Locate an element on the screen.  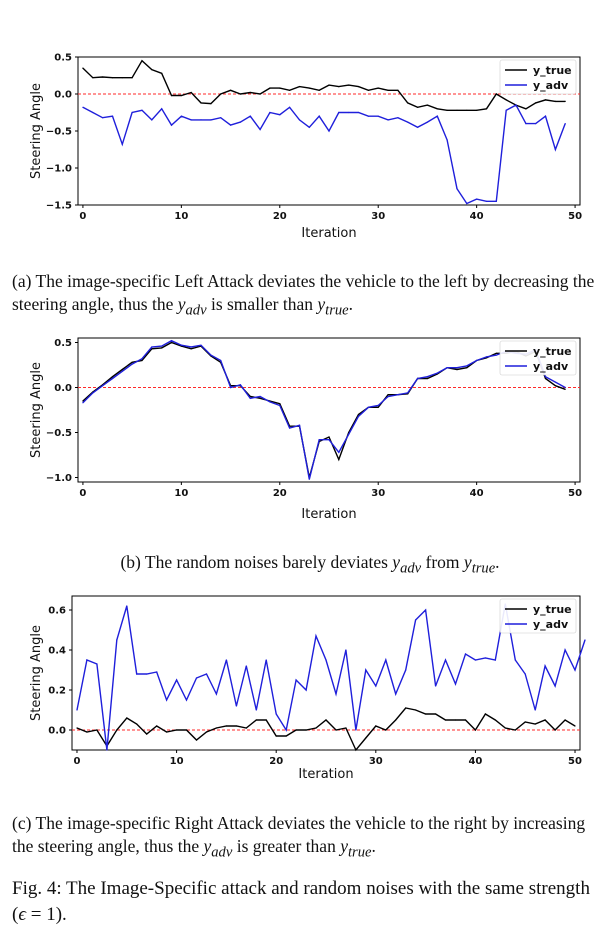
x-tick-label: 10 is located at coordinates (177, 761).